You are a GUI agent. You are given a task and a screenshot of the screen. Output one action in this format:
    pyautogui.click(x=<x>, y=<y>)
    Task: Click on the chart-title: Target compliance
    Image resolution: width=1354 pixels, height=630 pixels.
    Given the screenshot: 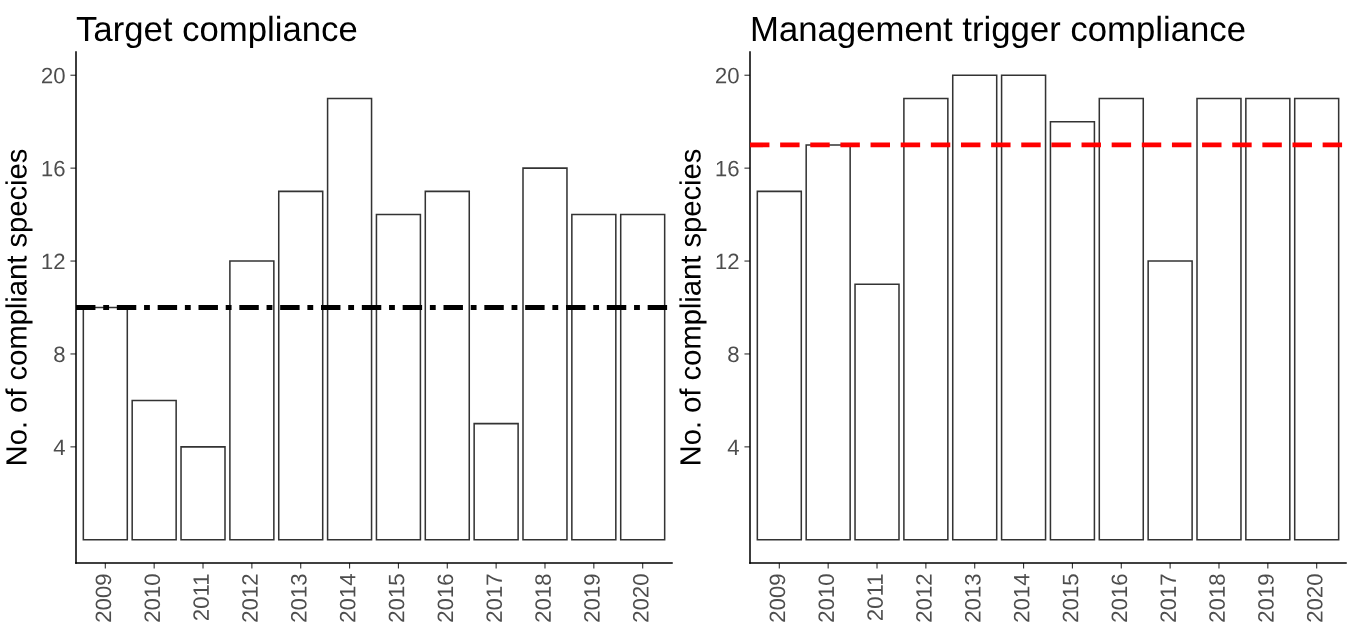 What is the action you would take?
    pyautogui.click(x=216, y=32)
    